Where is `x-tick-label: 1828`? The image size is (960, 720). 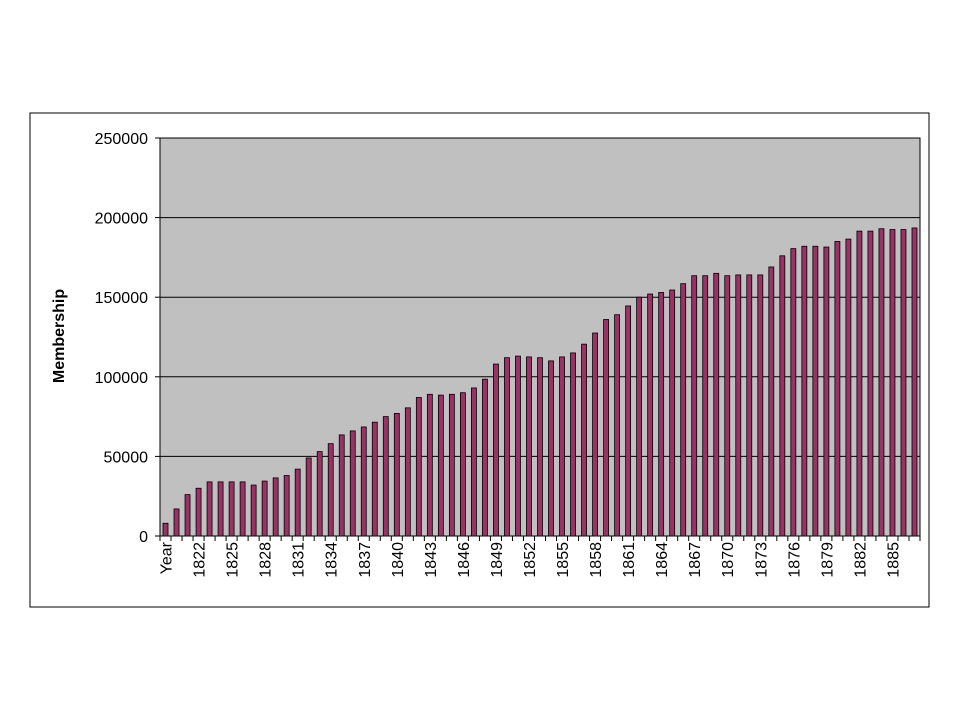 x-tick-label: 1828 is located at coordinates (266, 560).